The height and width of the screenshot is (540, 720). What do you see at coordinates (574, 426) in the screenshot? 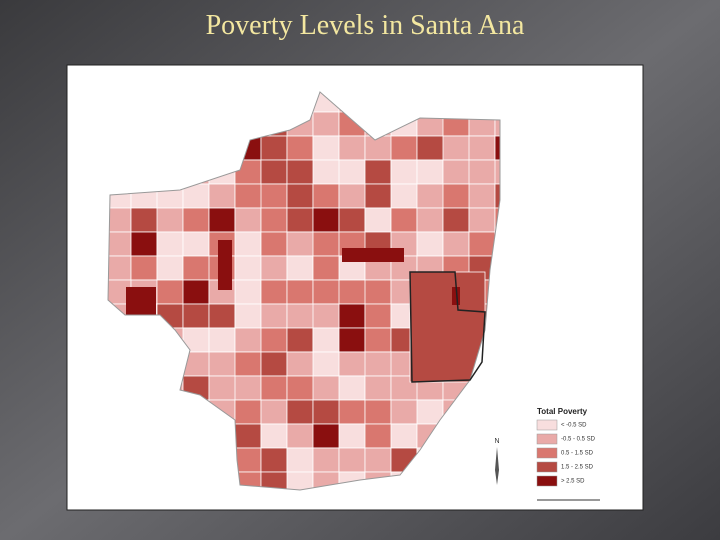
I see `legend-label: < -0.5 SD` at bounding box center [574, 426].